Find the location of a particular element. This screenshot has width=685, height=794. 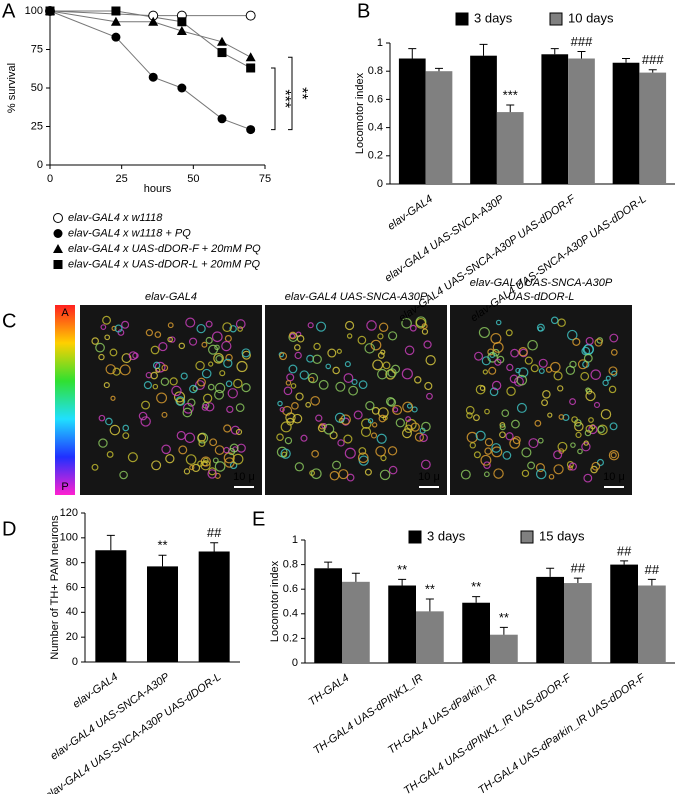

image-title: elav-GAL4 UAS-SNCA-A30P is located at coordinates (541, 283).